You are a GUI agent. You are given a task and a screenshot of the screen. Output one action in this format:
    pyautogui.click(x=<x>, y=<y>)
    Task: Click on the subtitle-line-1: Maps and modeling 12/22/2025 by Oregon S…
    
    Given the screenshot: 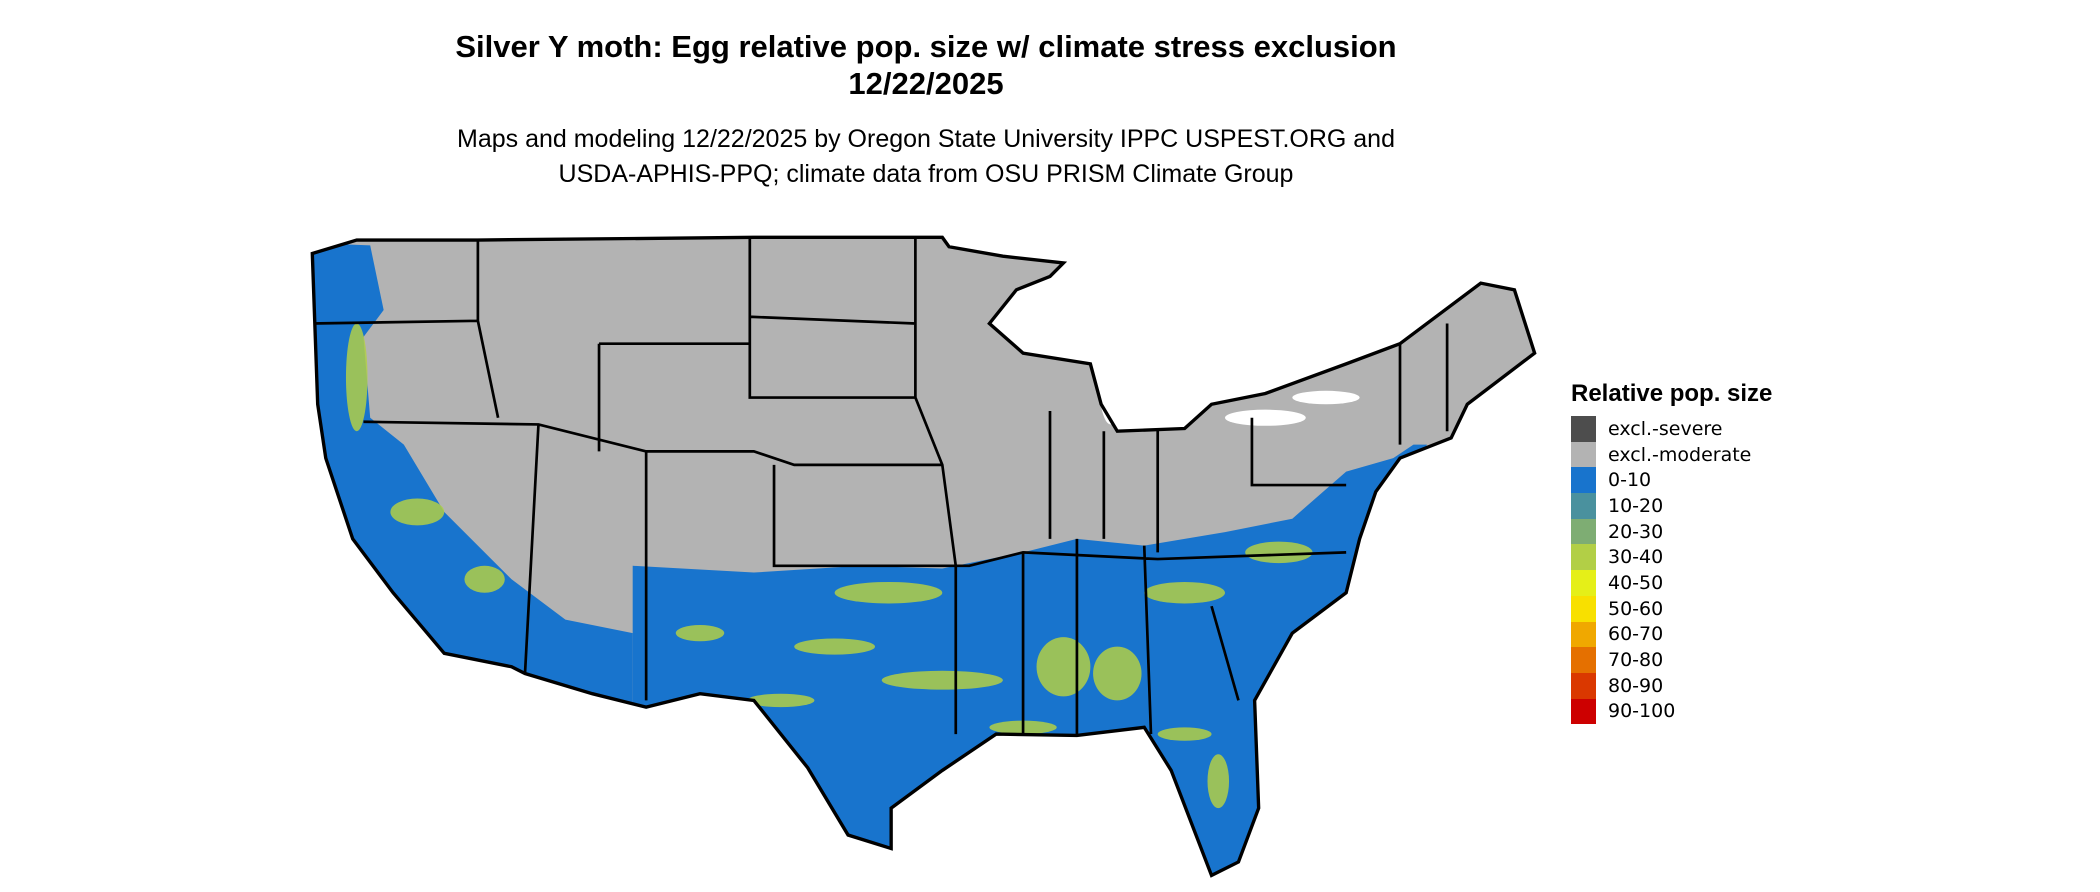 What is the action you would take?
    pyautogui.click(x=926, y=139)
    